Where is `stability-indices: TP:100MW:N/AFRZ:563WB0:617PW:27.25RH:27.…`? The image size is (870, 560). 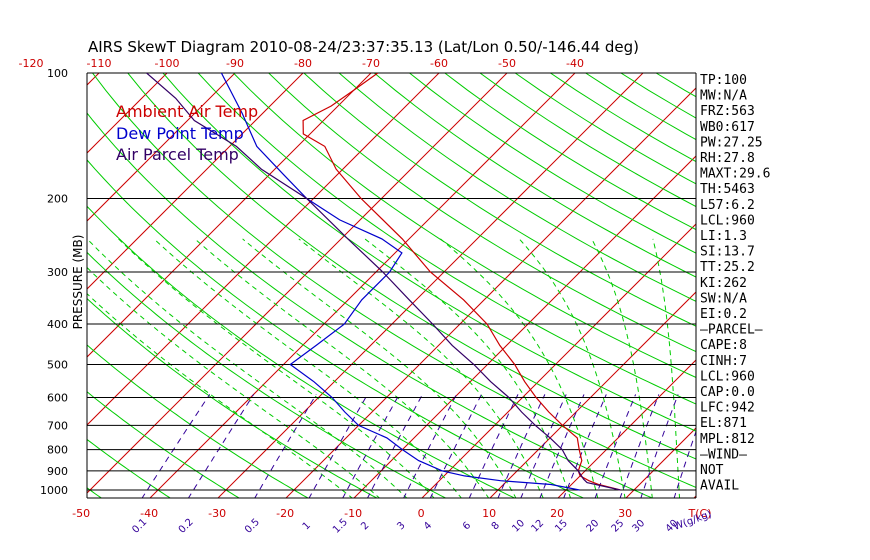
stability-indices: TP:100MW:N/AFRZ:563WB0:617PW:27.25RH:27.… is located at coordinates (735, 283).